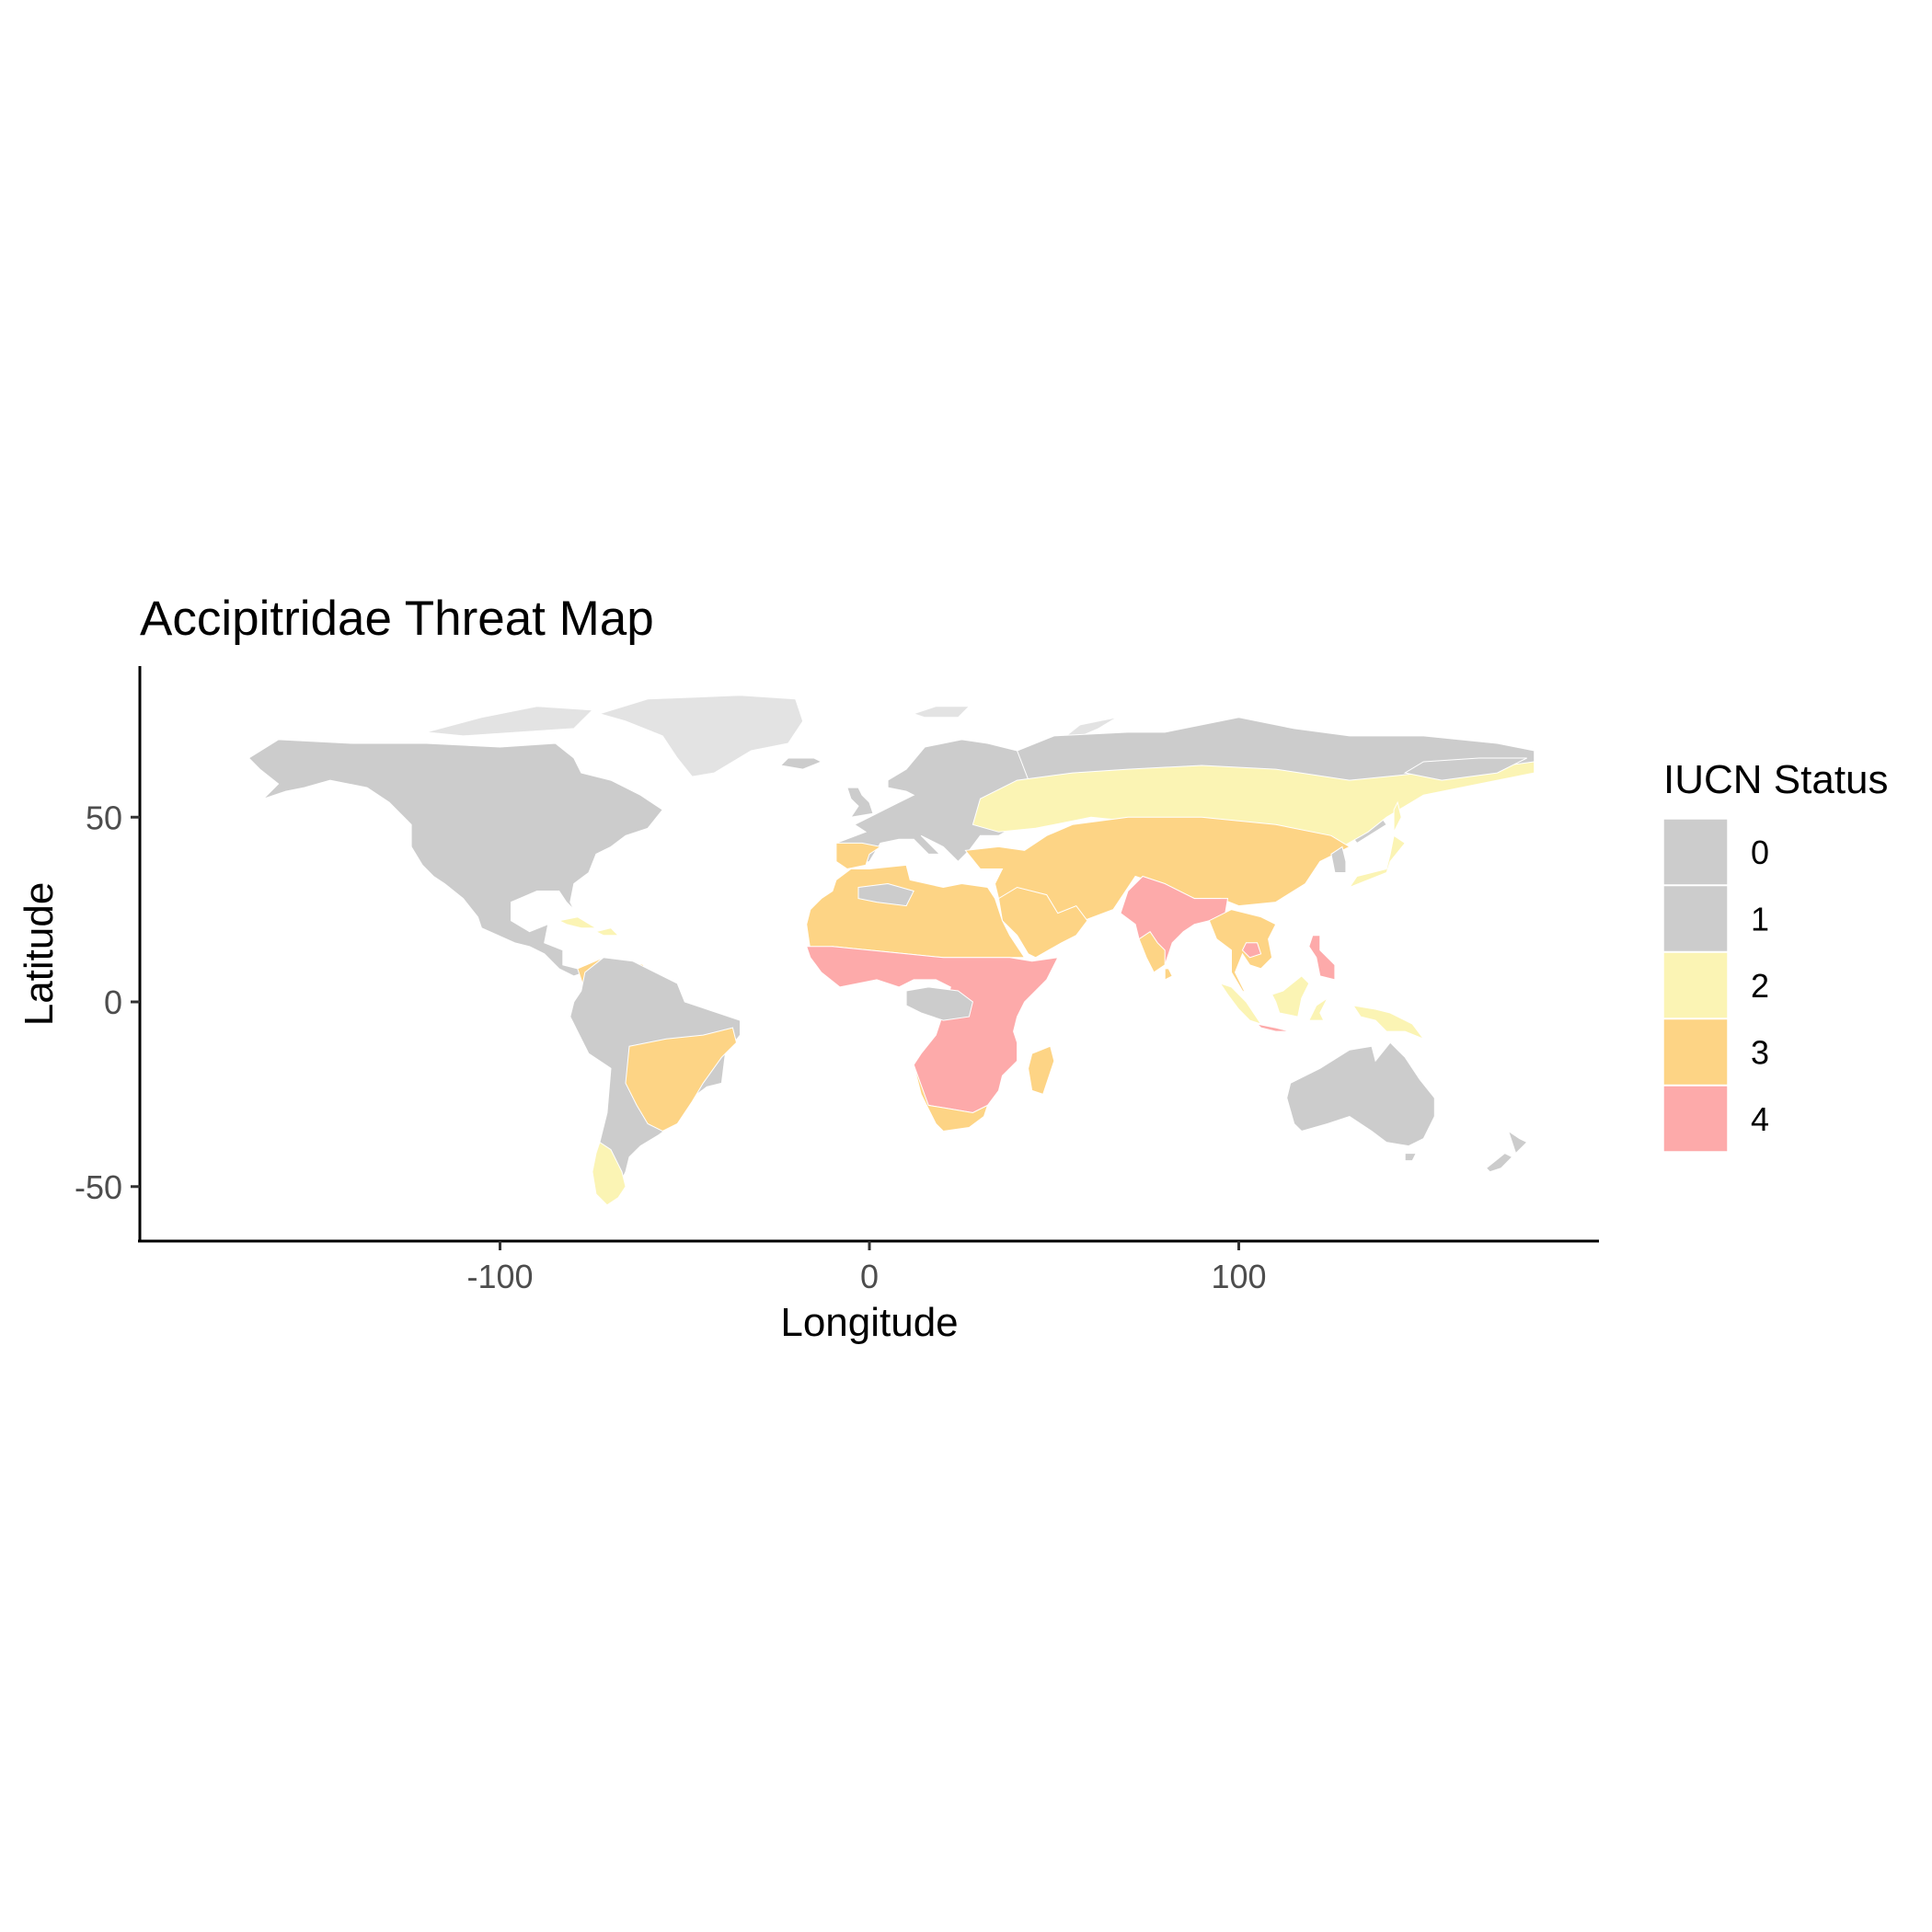  I want to click on region-congo-basin, so click(939, 1003).